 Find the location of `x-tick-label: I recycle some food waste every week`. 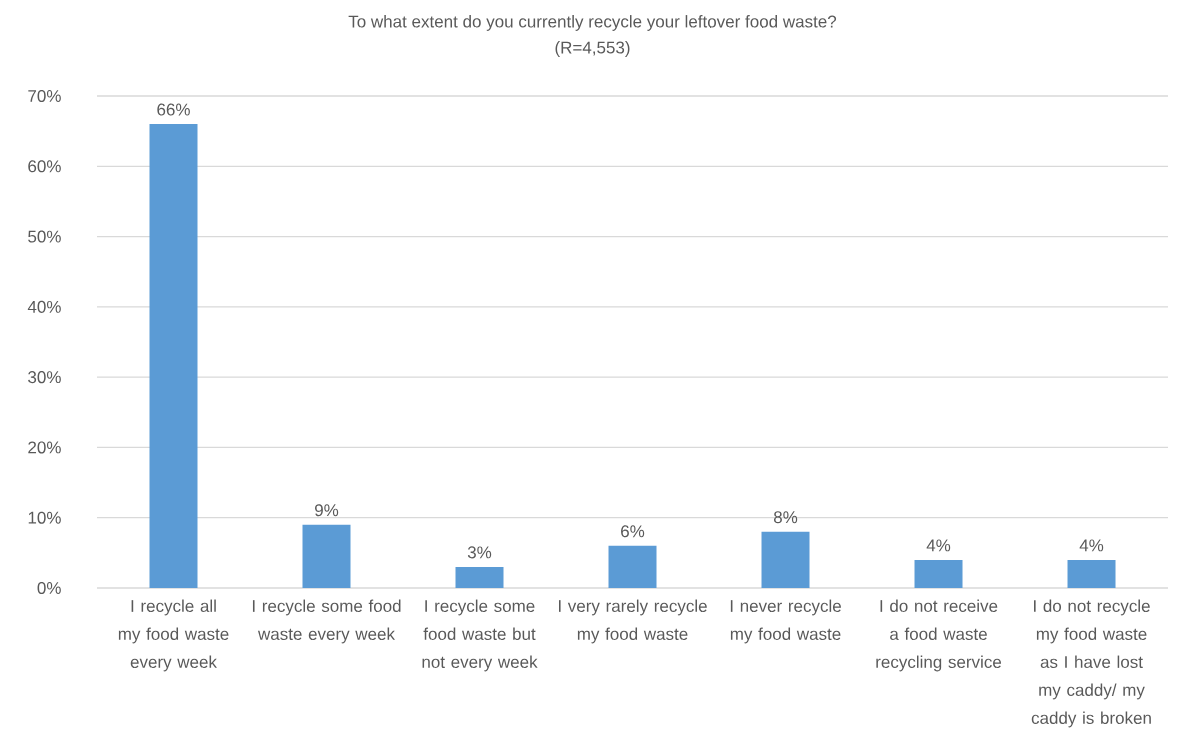

x-tick-label: I recycle some food waste every week is located at coordinates (326, 621).